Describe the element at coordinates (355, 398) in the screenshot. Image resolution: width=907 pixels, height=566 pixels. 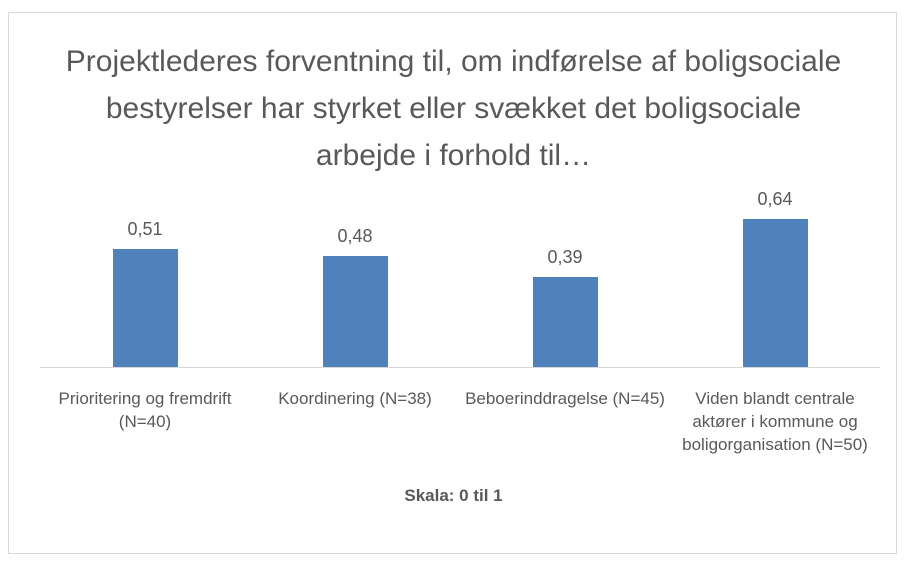
I see `x-tick-label: Koordinering (N=38)` at that location.